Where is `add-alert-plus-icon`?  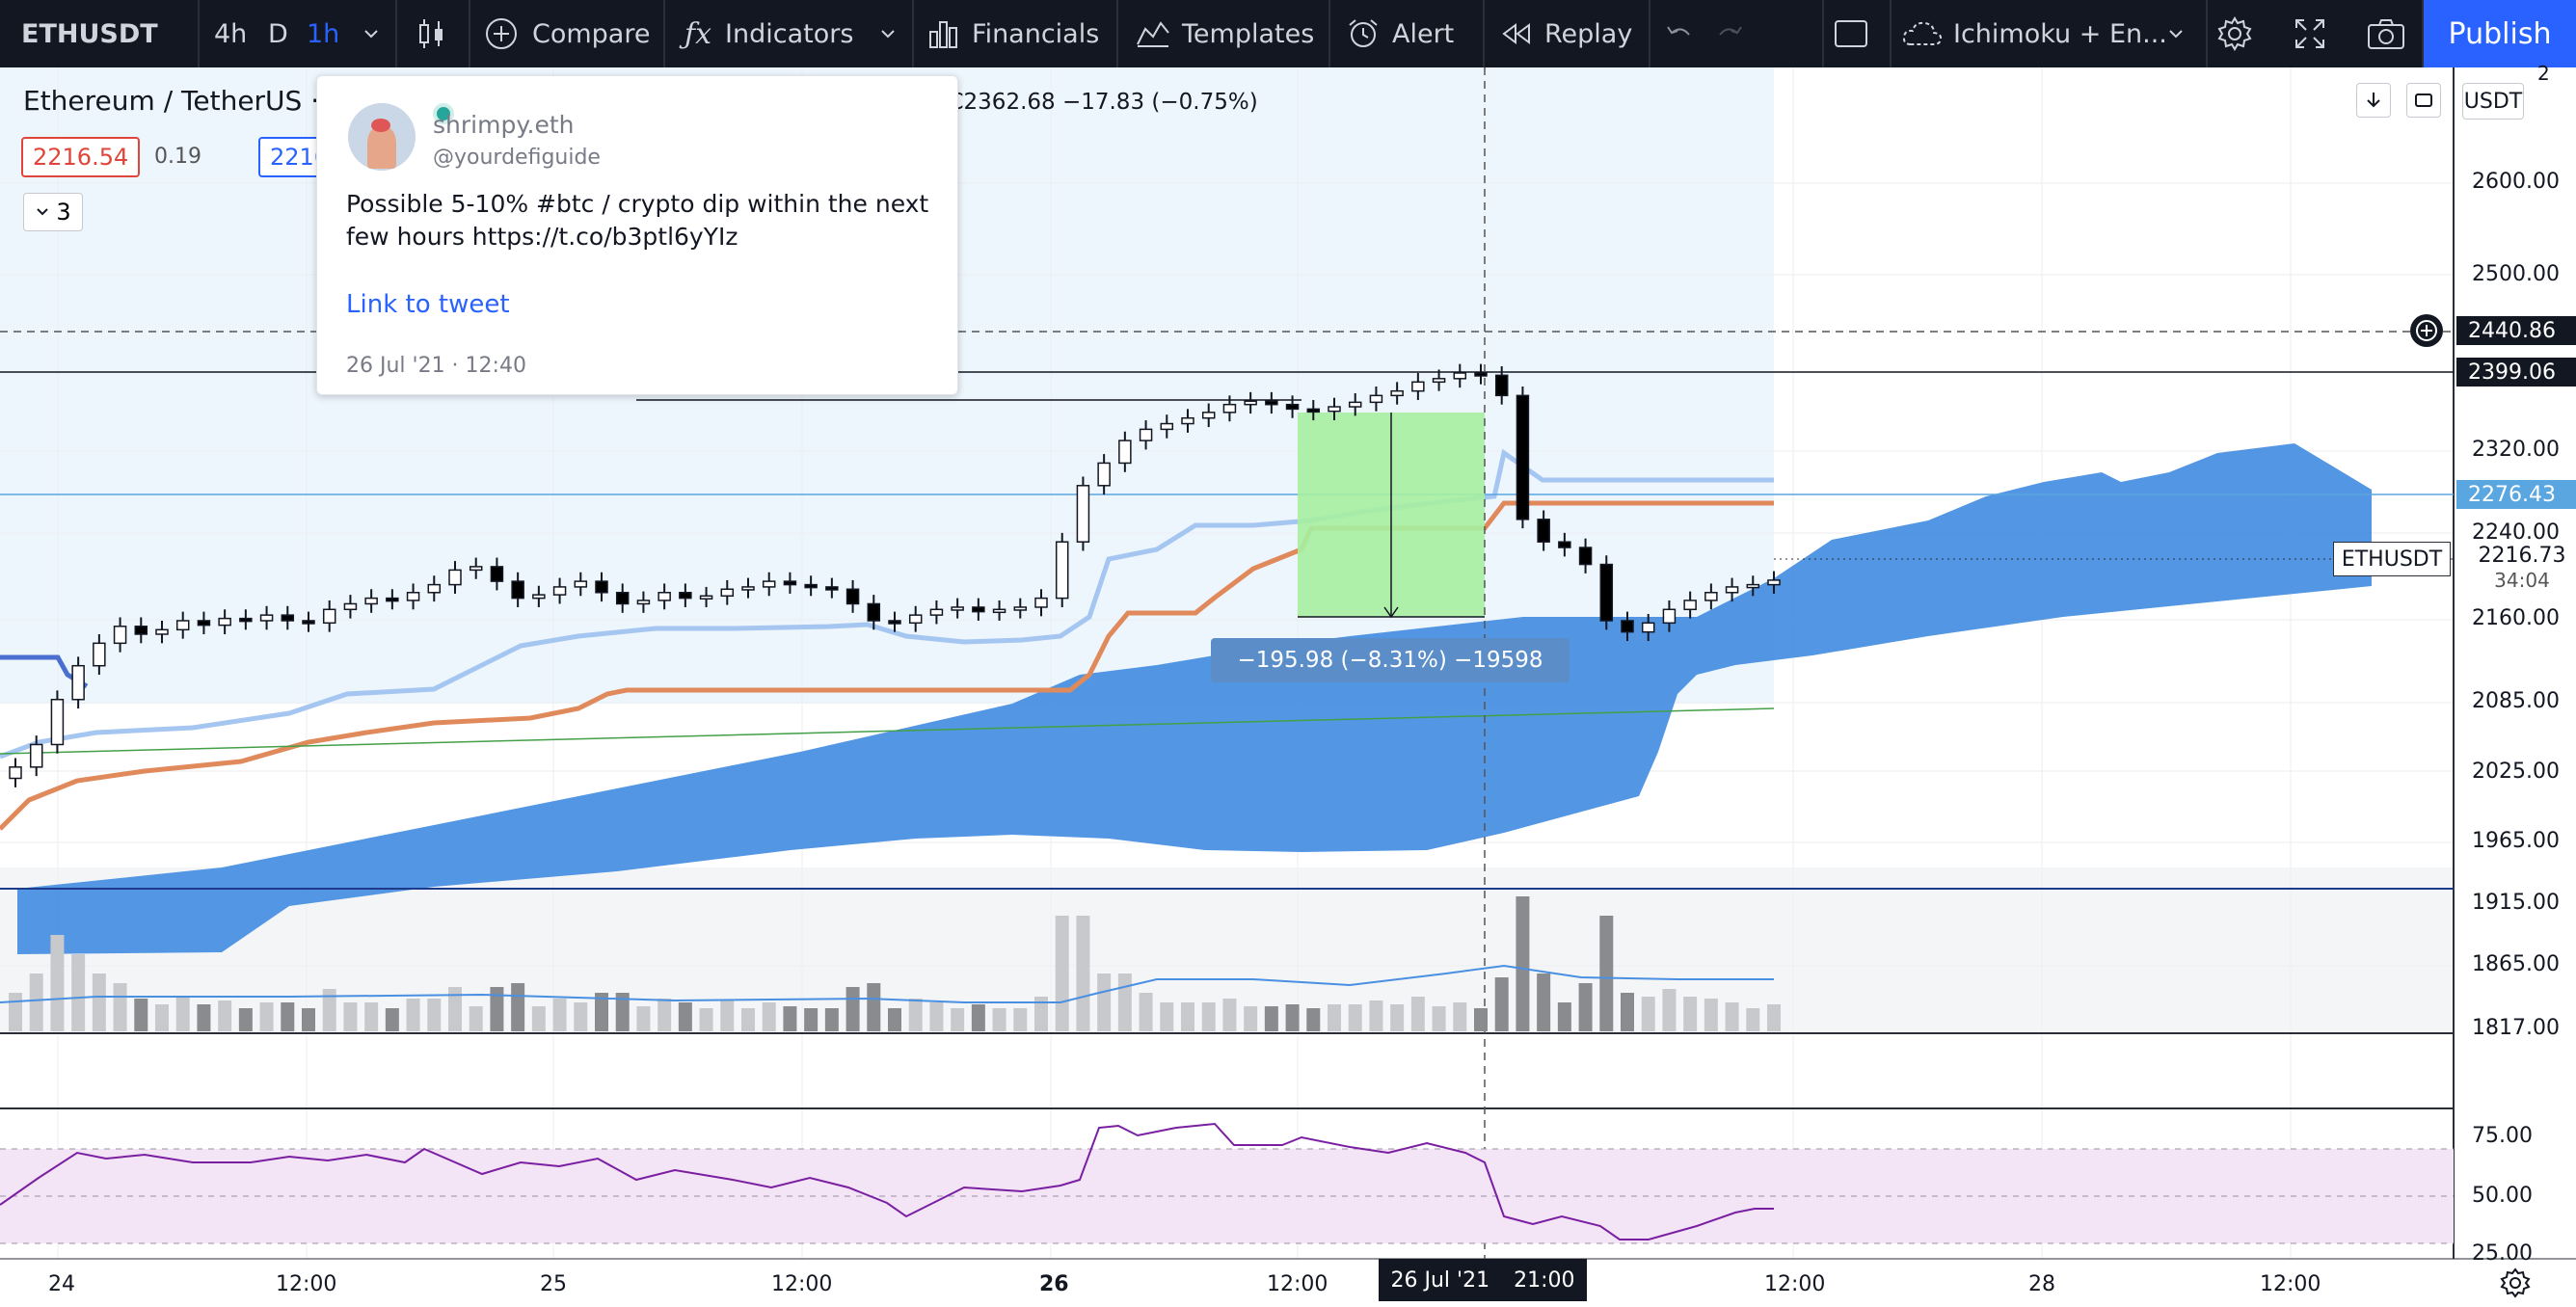 add-alert-plus-icon is located at coordinates (2427, 330).